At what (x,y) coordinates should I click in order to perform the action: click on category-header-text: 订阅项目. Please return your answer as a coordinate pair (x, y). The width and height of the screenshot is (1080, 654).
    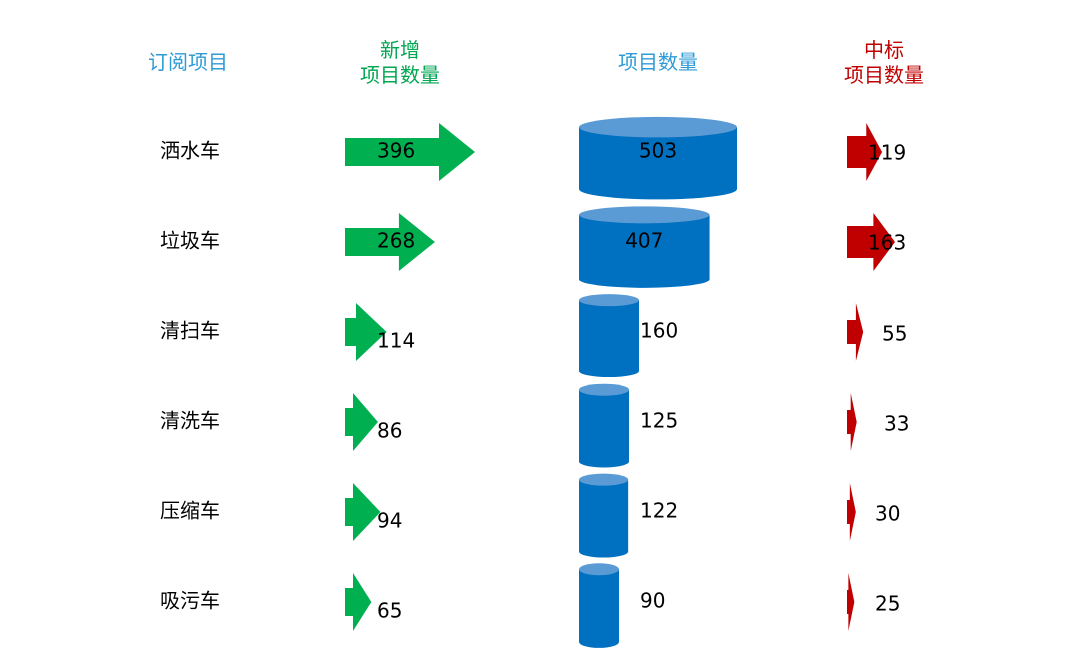
    Looking at the image, I should click on (188, 62).